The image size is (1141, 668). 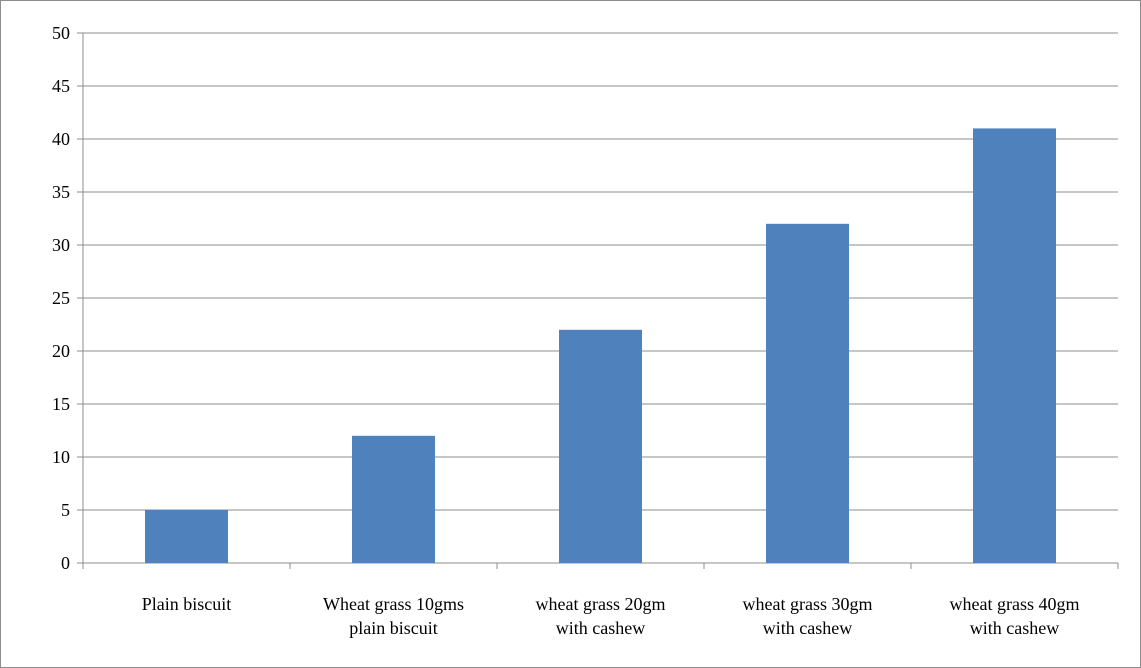 I want to click on x-category-label: Plain biscuit, so click(x=187, y=604).